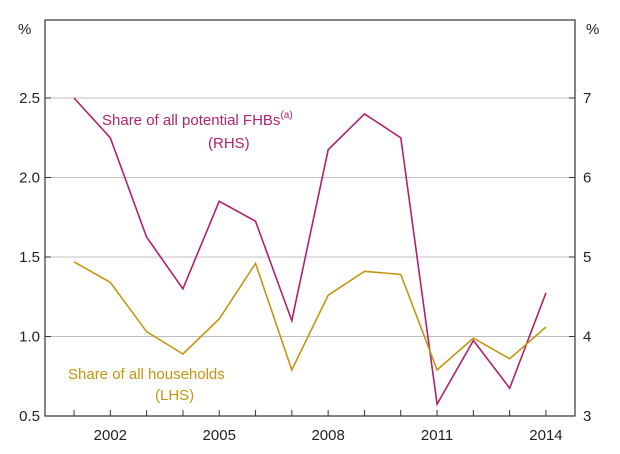  I want to click on y-left-tick-label: 2.0, so click(29, 178).